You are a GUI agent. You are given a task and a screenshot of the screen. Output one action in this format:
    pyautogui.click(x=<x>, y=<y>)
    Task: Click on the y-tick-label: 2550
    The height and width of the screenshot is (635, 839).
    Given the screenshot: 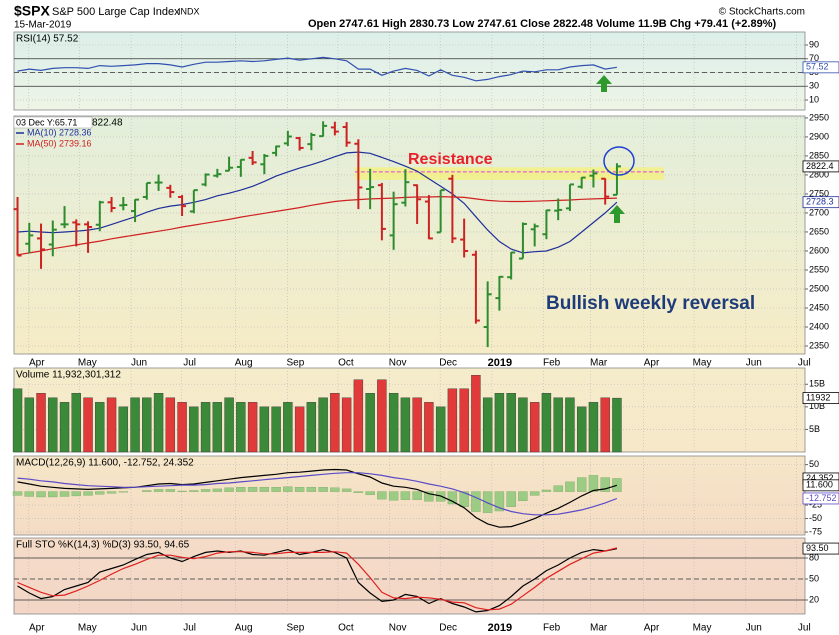 What is the action you would take?
    pyautogui.click(x=819, y=269)
    